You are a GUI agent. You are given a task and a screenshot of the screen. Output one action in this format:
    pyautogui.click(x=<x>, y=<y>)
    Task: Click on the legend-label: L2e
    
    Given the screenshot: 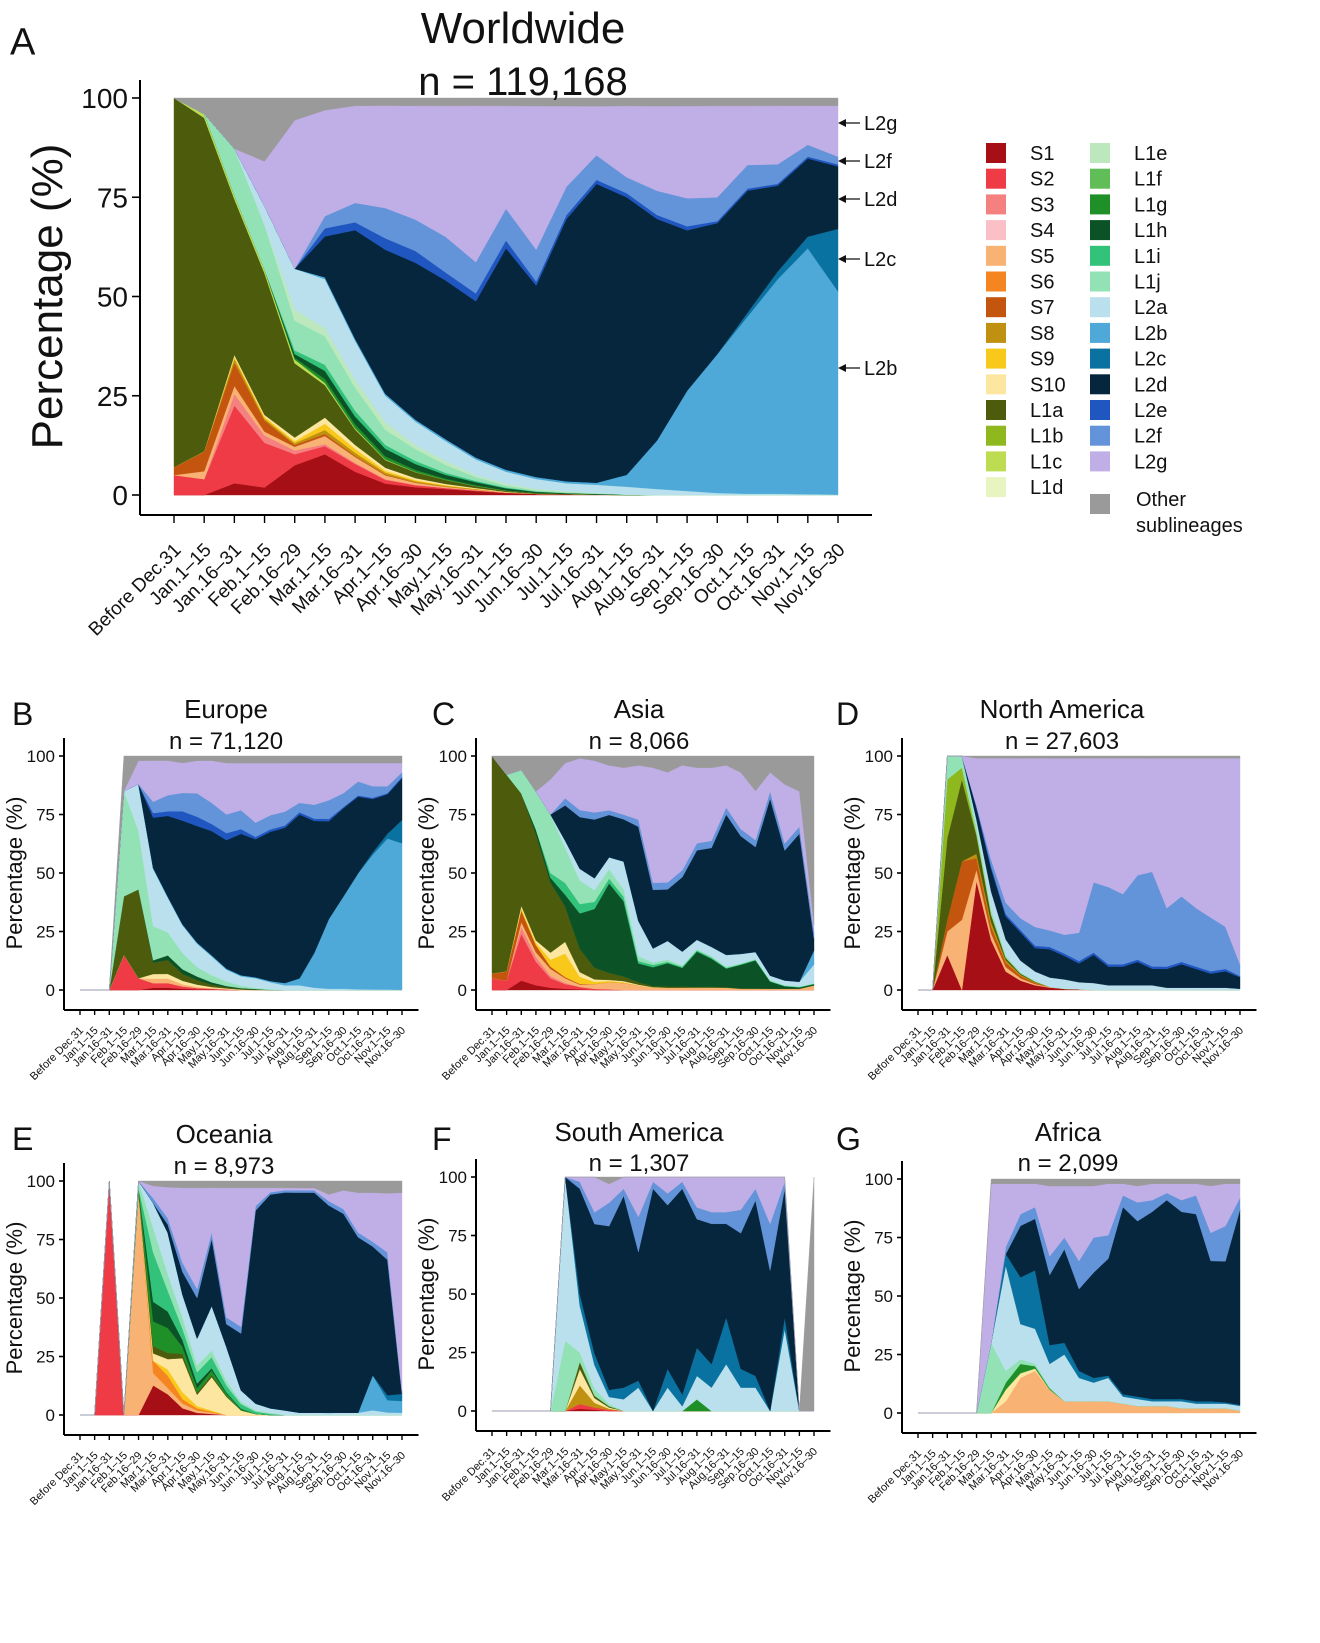 What is the action you would take?
    pyautogui.click(x=1150, y=411)
    